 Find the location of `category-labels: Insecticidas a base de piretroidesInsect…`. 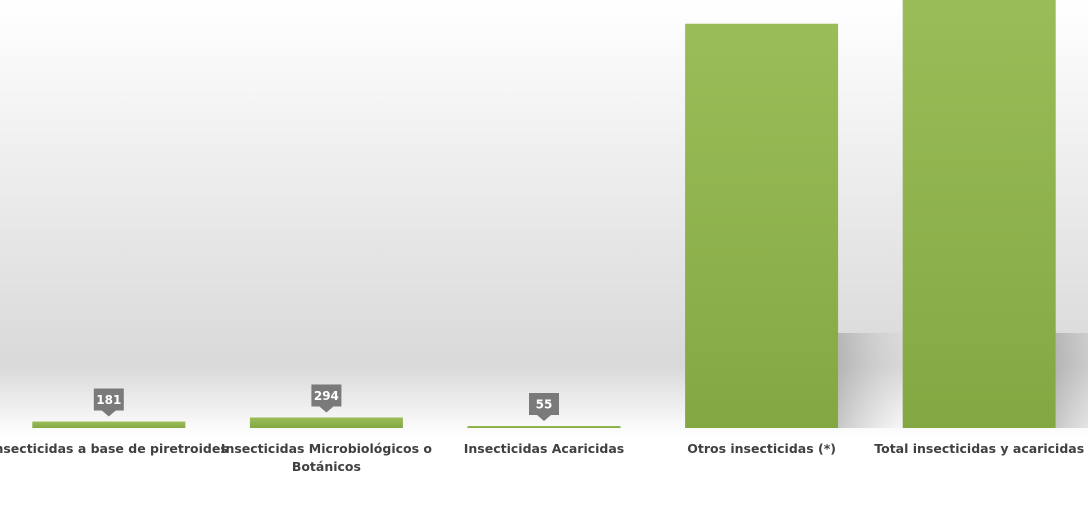

category-labels: Insecticidas a base de piretroidesInsect… is located at coordinates (542, 457).